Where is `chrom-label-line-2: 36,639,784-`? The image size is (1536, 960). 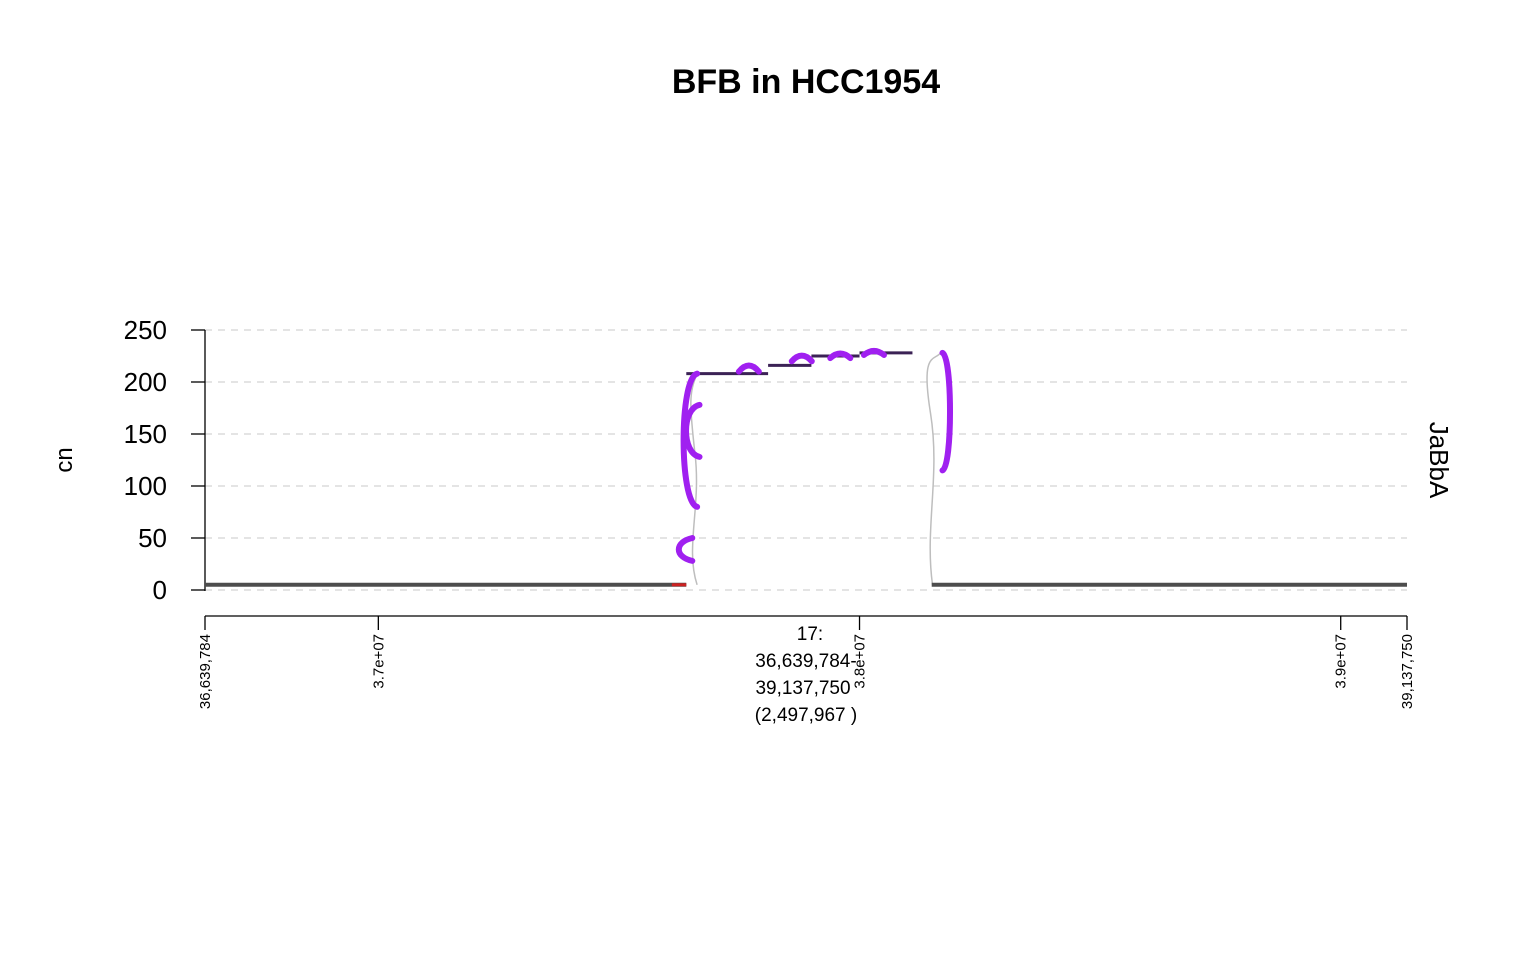
chrom-label-line-2: 36,639,784- is located at coordinates (805, 661).